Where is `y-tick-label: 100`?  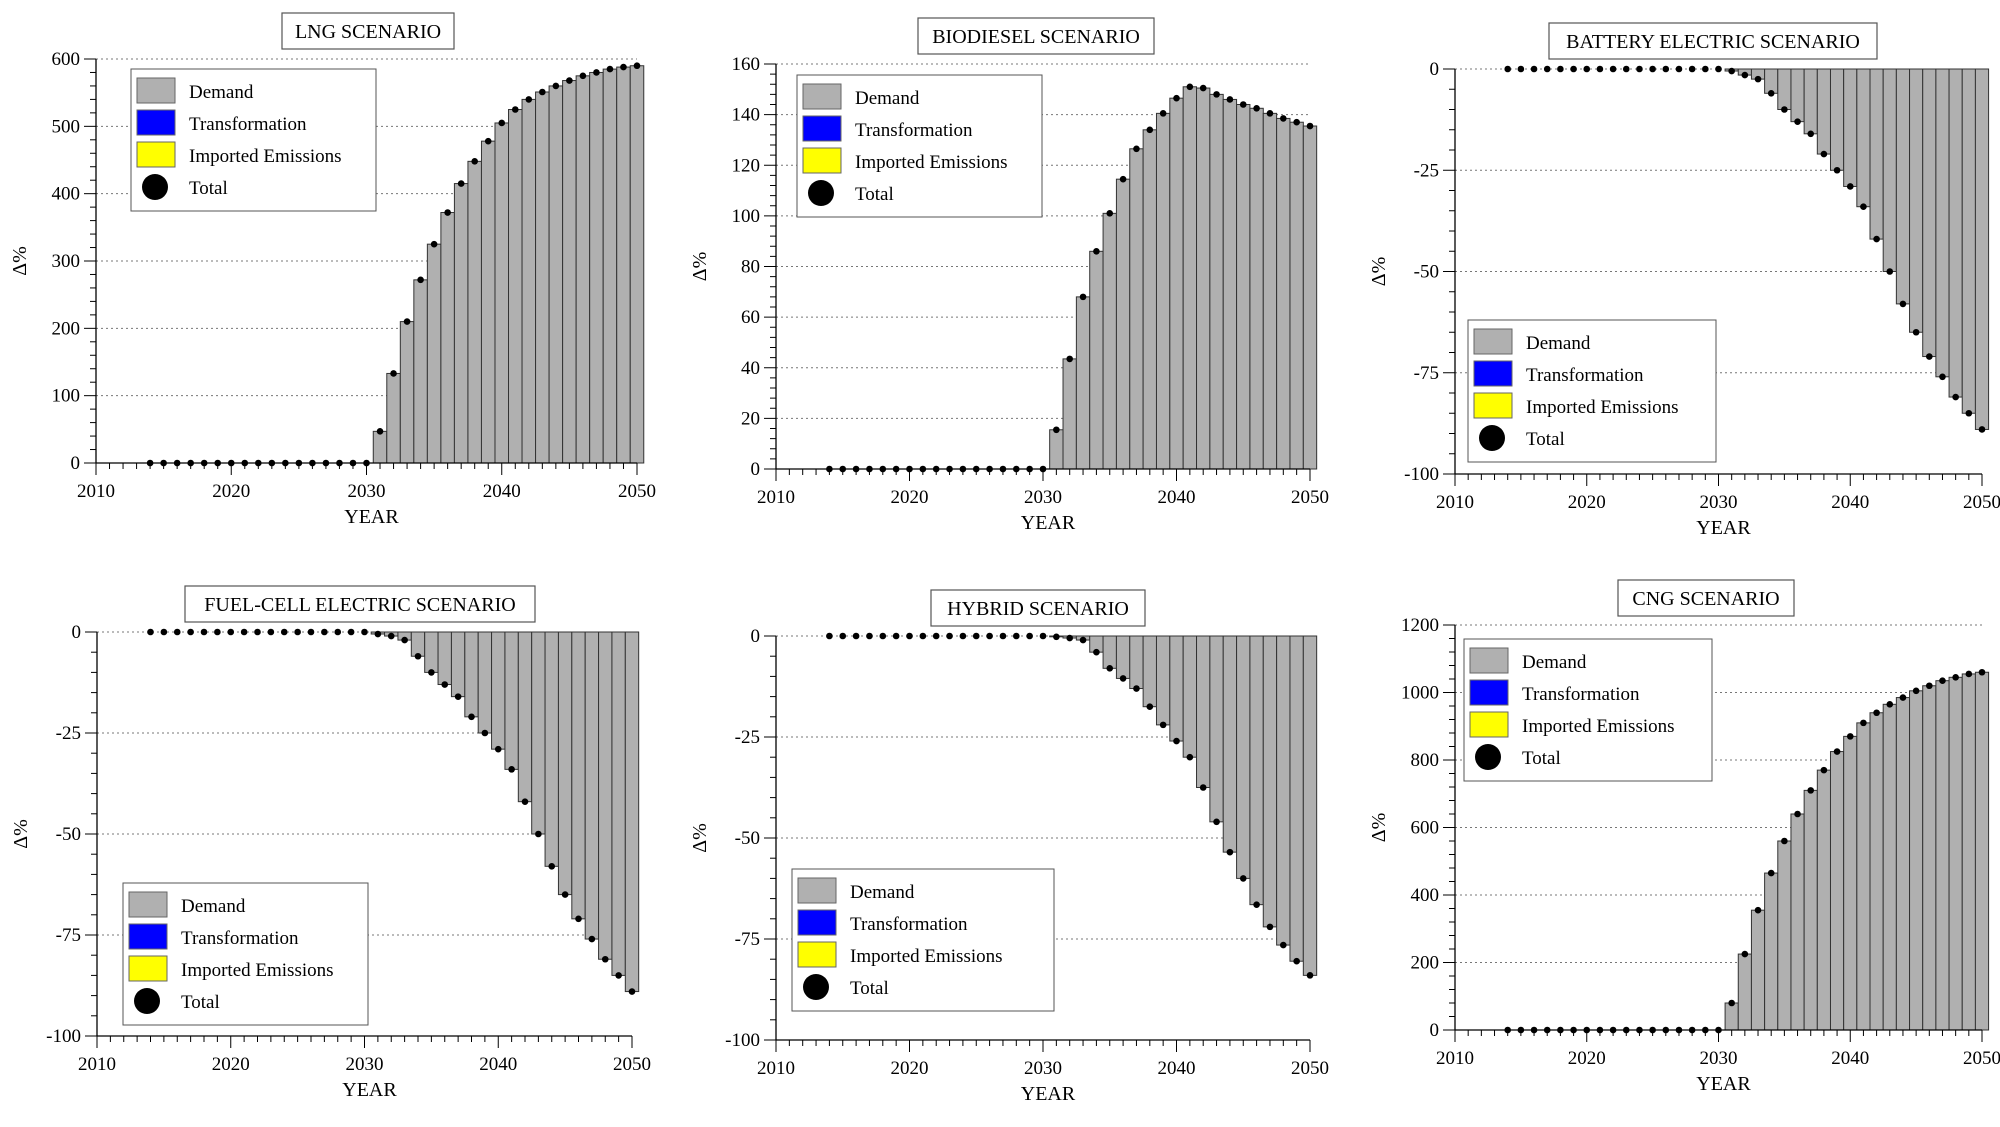
y-tick-label: 100 is located at coordinates (746, 216).